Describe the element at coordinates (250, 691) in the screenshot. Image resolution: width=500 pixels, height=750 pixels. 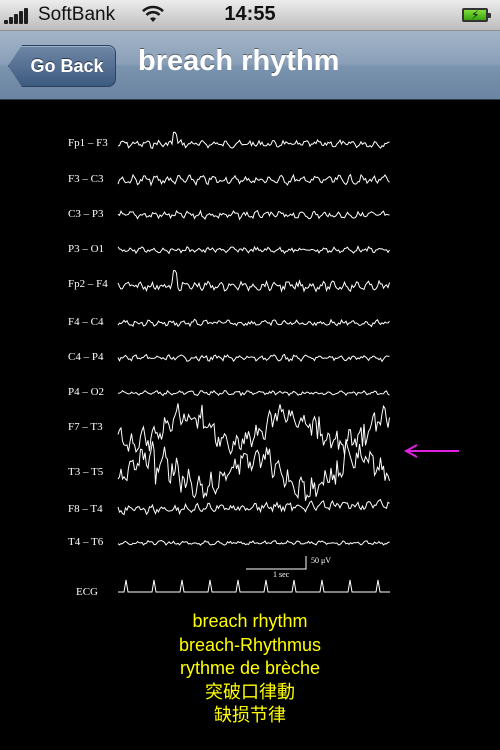
I see `term-japanese: 突破口律動` at that location.